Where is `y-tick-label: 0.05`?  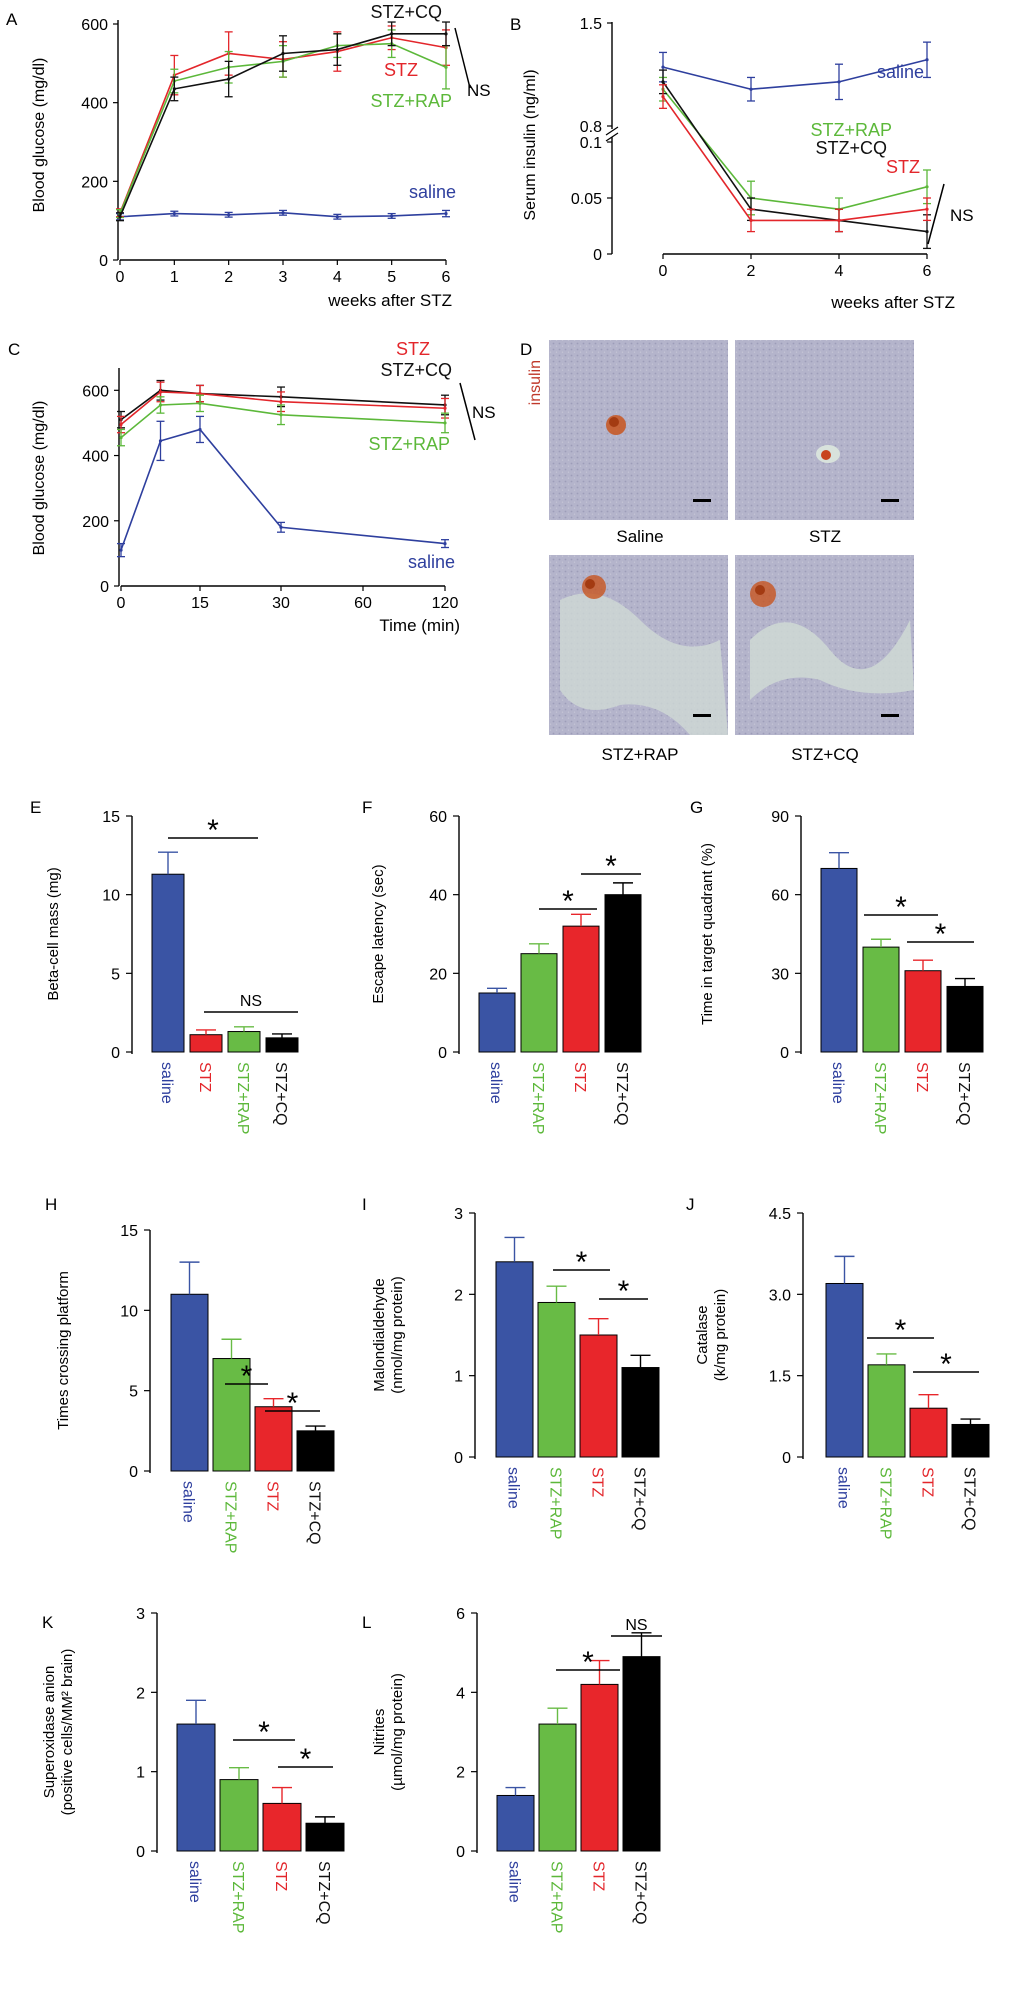 y-tick-label: 0.05 is located at coordinates (586, 199).